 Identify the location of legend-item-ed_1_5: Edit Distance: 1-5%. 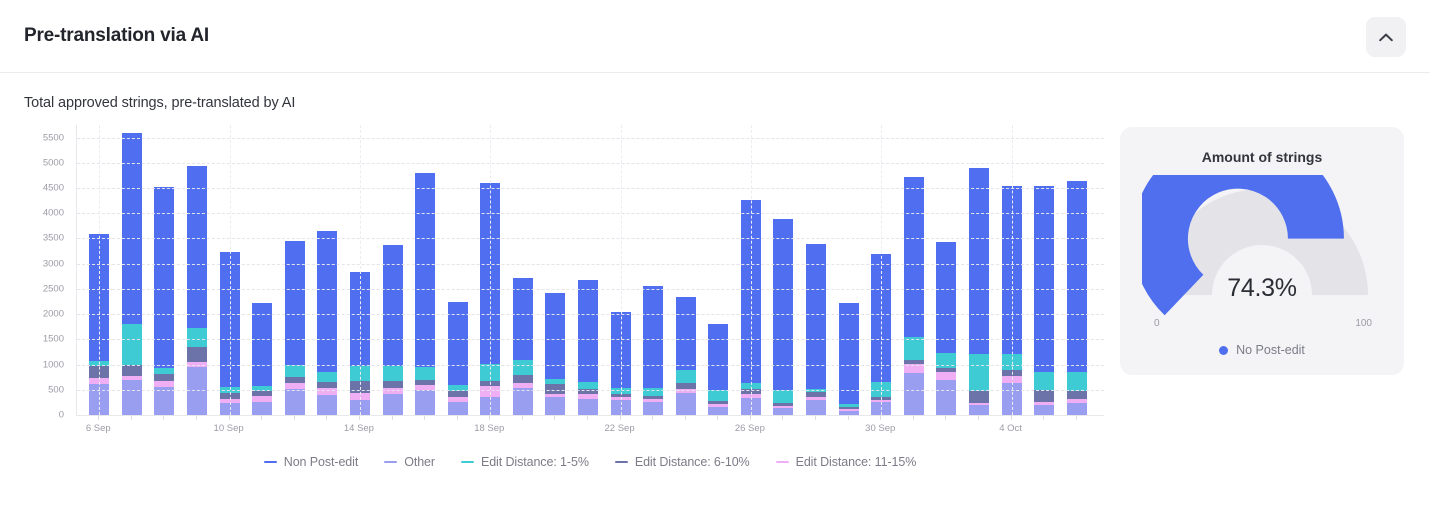
(524, 462).